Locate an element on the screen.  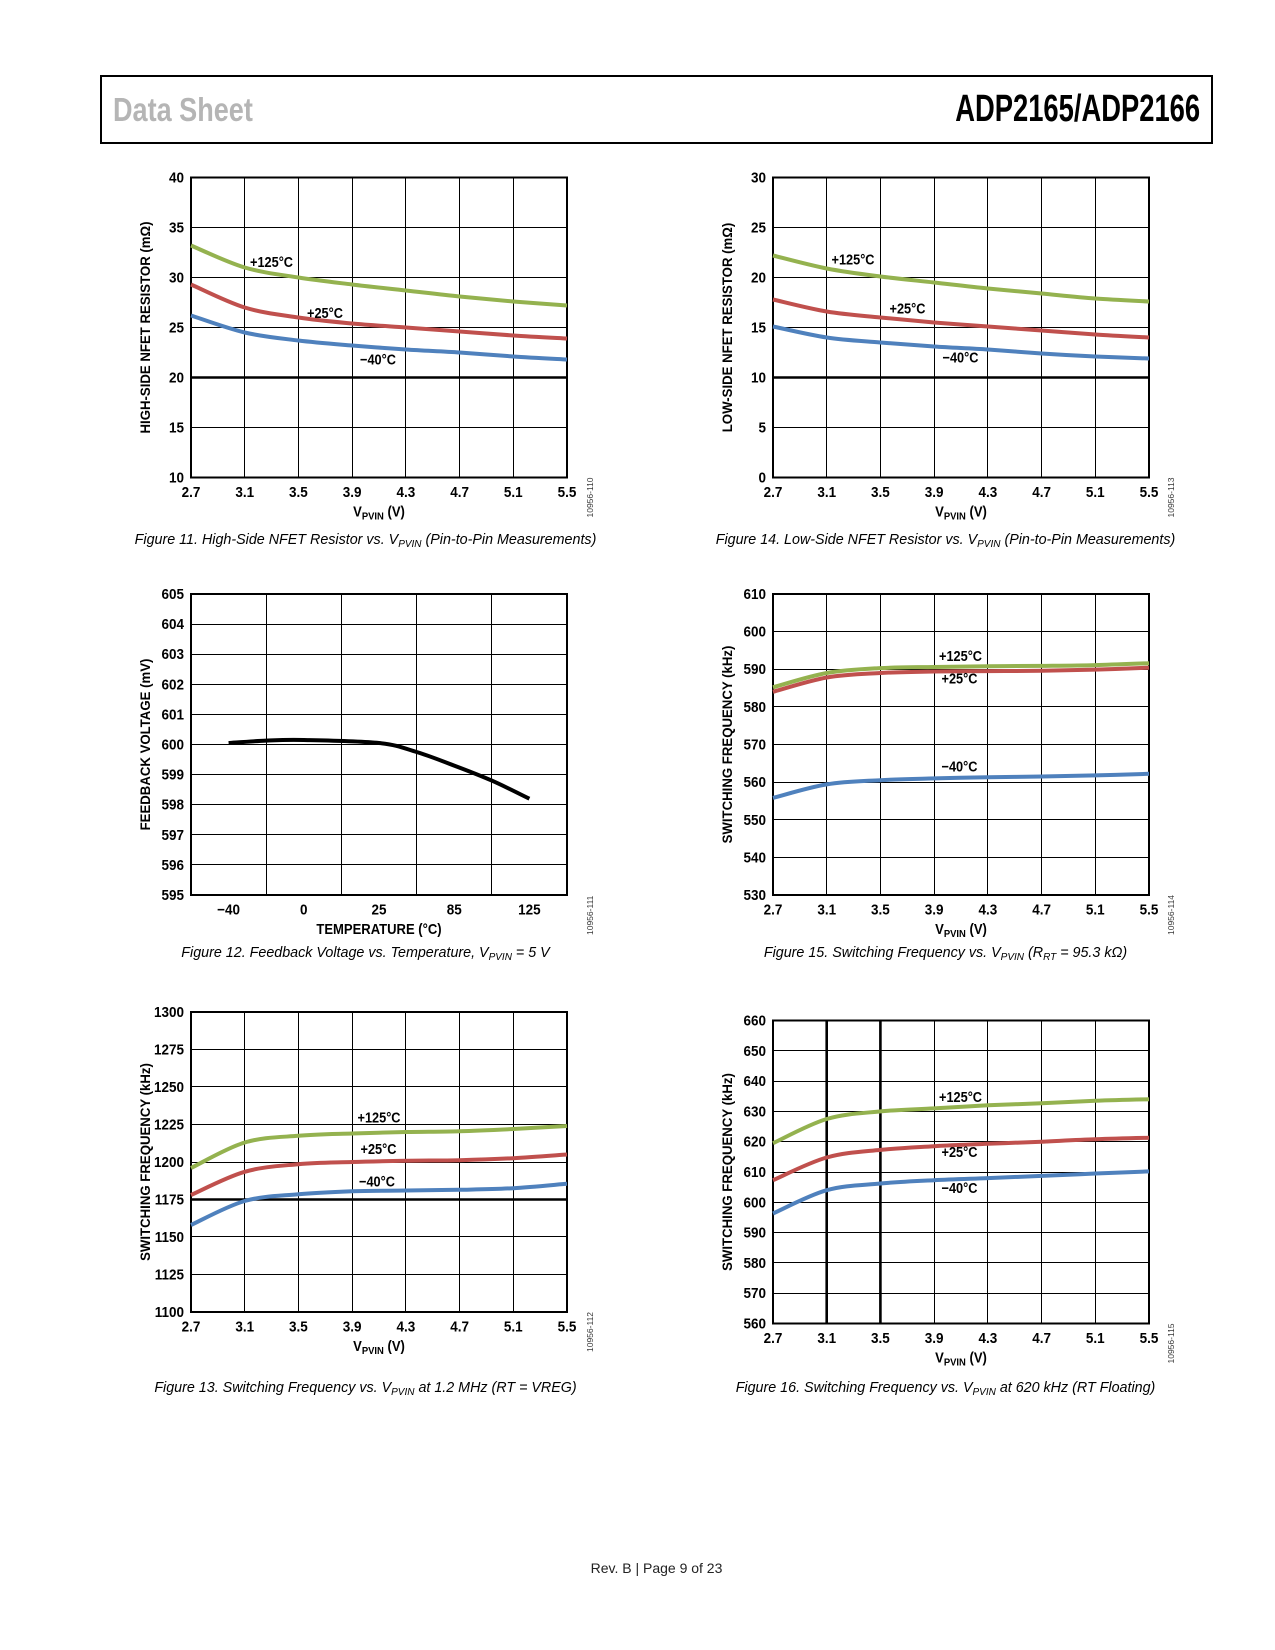
svg-text: 630 is located at coordinates (755, 1111).